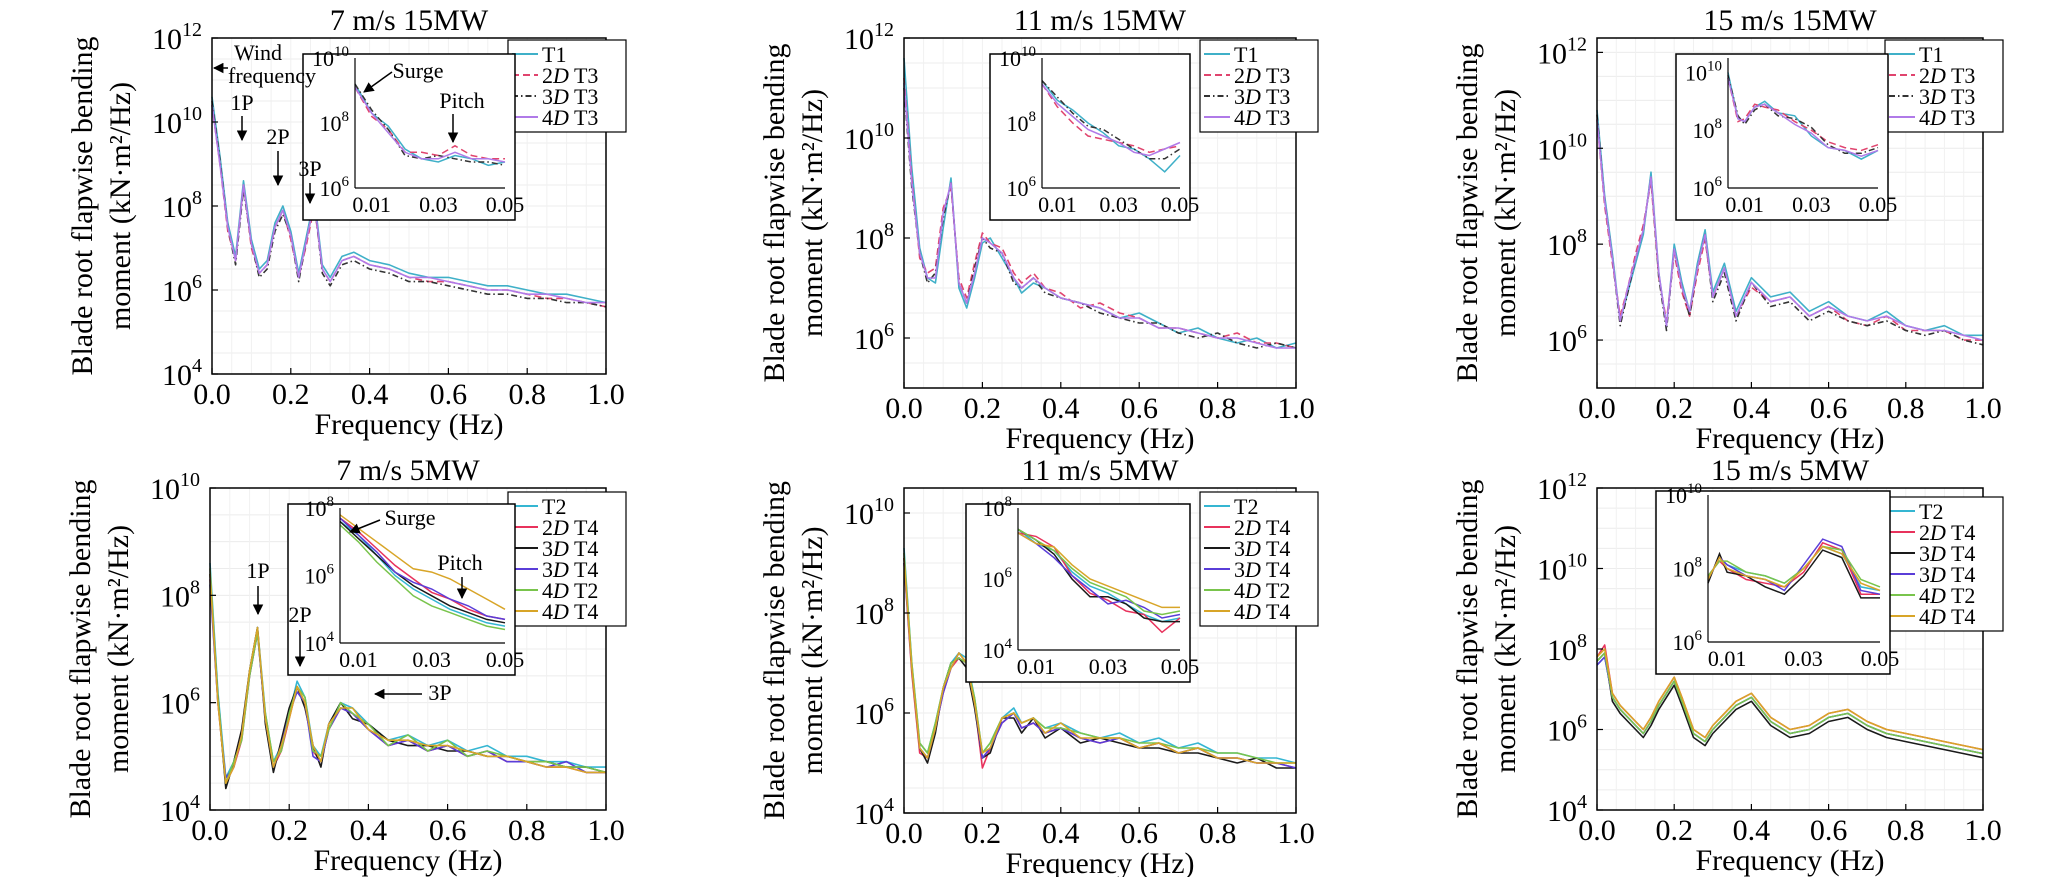 The image size is (2068, 877). I want to click on inset-y-tick-label: 10⁴, so click(998, 649).